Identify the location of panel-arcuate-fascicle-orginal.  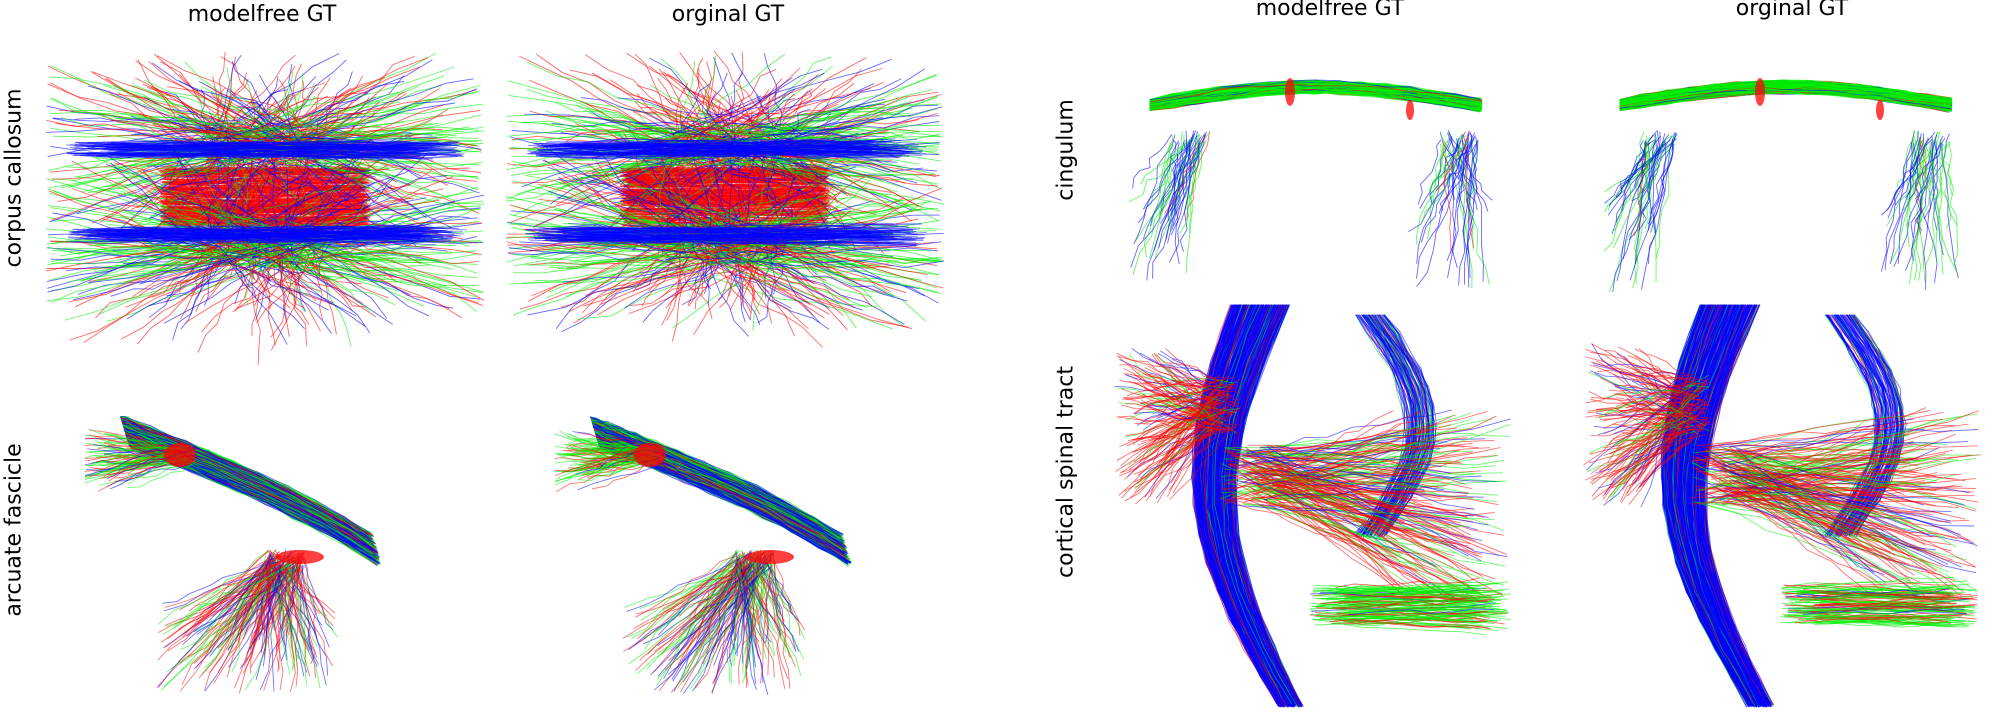
(727, 550).